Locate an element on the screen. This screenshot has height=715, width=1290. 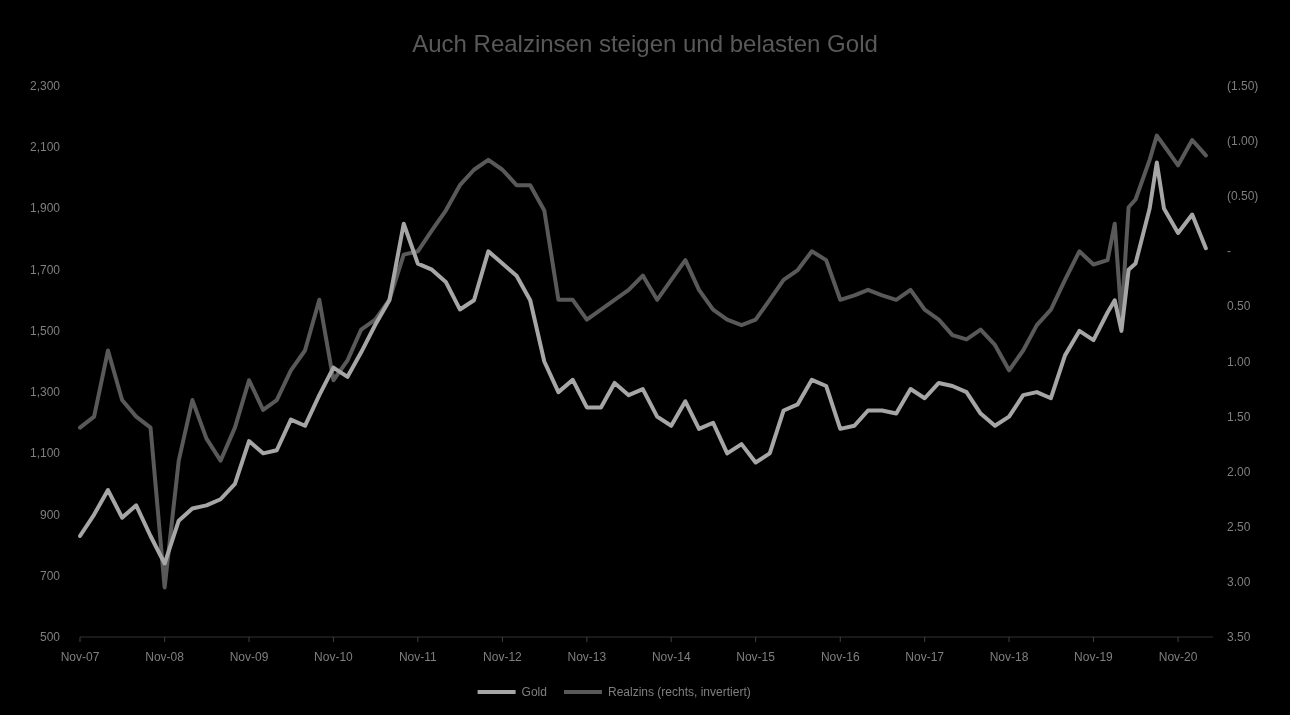
y2-tick-label: (1.50) is located at coordinates (1243, 86).